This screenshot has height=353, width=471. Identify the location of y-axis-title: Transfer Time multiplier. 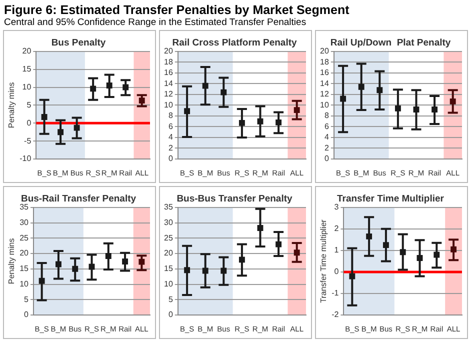
(323, 261).